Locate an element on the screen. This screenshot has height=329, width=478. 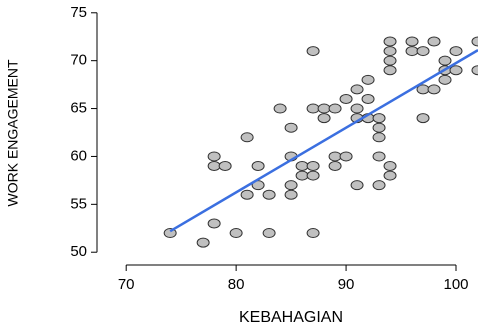
y-tick-label: 50 is located at coordinates (78, 251).